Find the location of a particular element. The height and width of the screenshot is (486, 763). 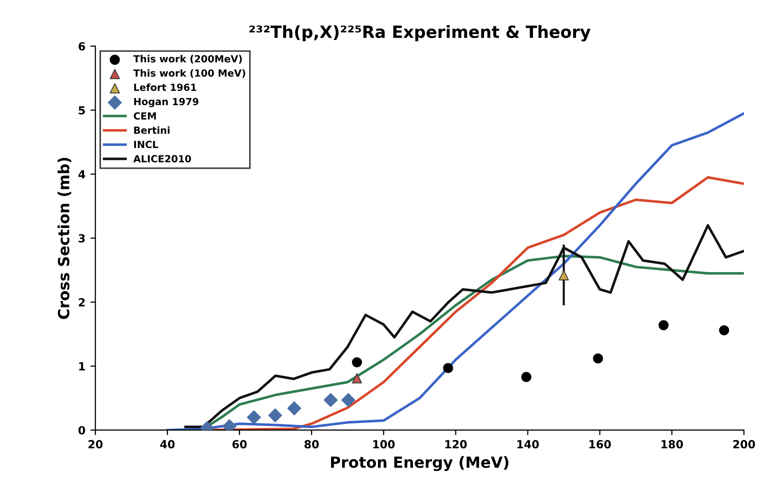

legend-label: Bertini is located at coordinates (152, 130).